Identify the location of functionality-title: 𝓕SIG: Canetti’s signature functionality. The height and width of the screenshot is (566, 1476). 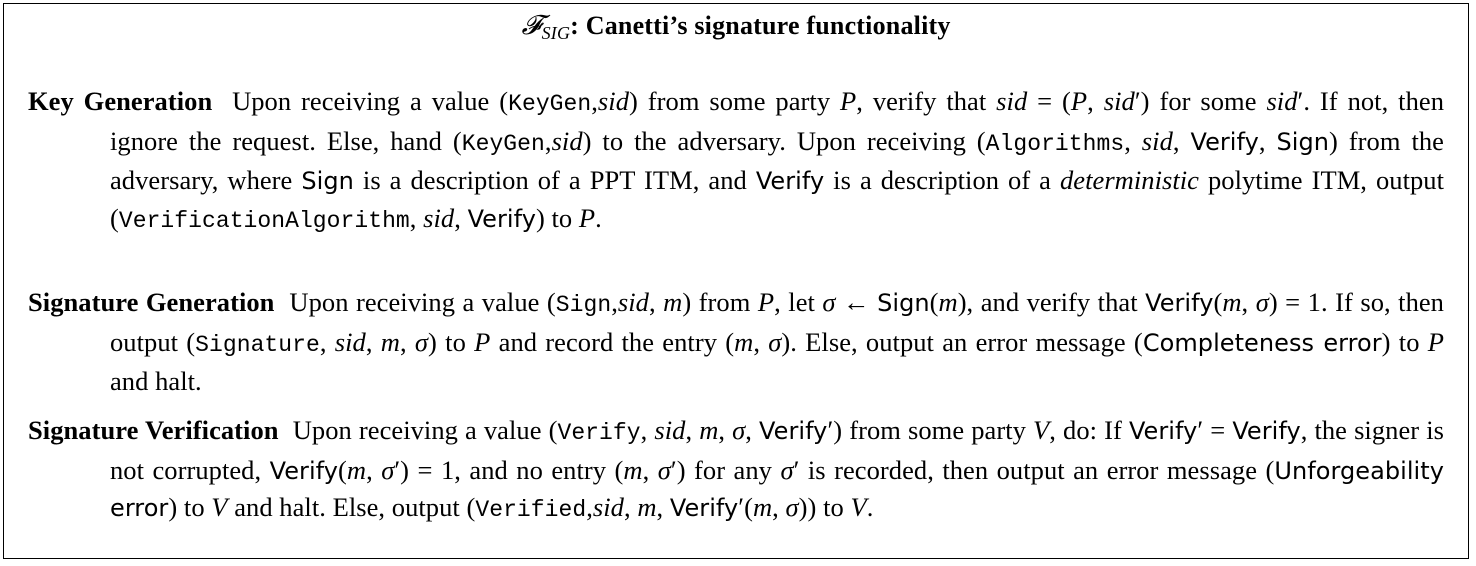
(736, 27).